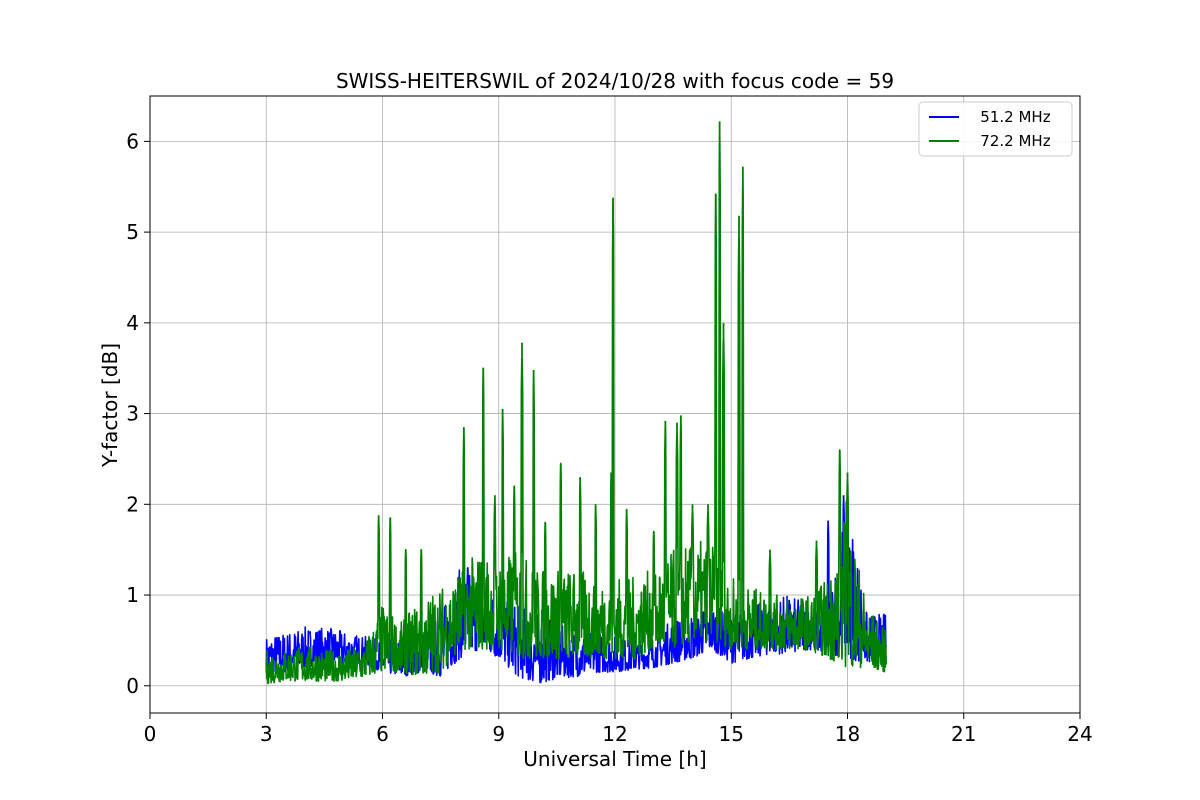 The height and width of the screenshot is (800, 1200). What do you see at coordinates (110, 405) in the screenshot?
I see `y-axis-title: Y-factor [dB]` at bounding box center [110, 405].